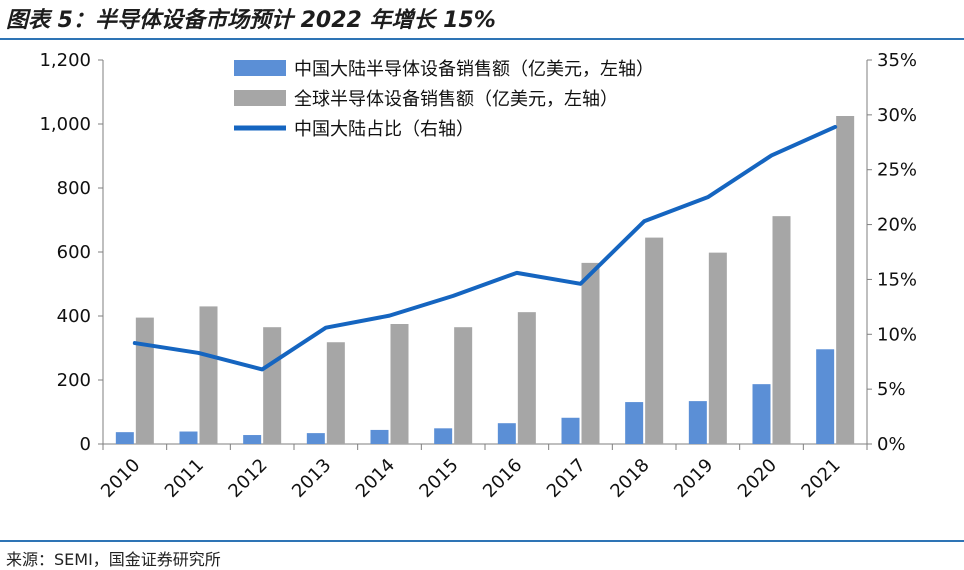  What do you see at coordinates (891, 444) in the screenshot?
I see `right-tick-label: 0%` at bounding box center [891, 444].